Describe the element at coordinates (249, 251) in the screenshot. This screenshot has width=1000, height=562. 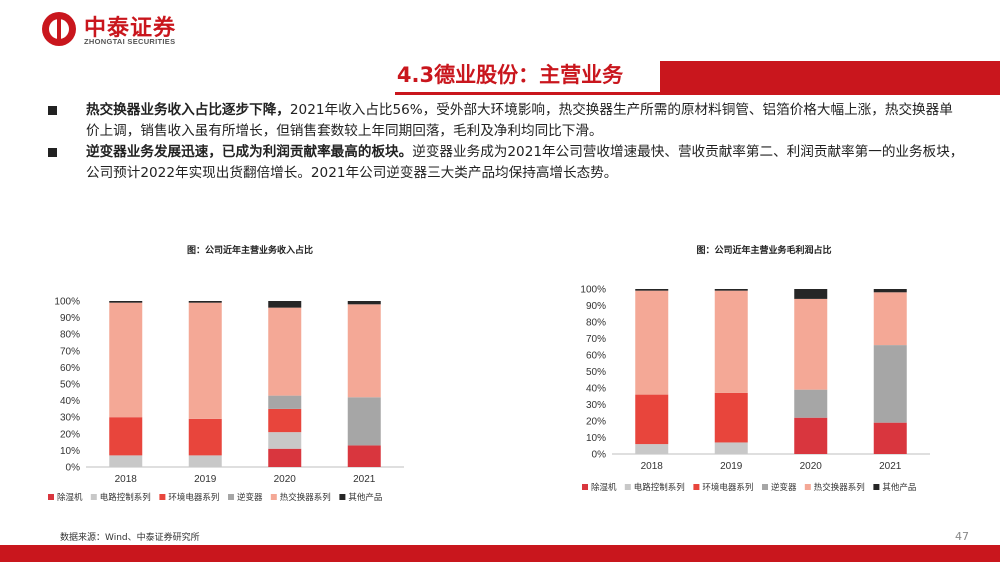
I see `chart-title-revenue: 图：公司近年主营业务收入占比` at that location.